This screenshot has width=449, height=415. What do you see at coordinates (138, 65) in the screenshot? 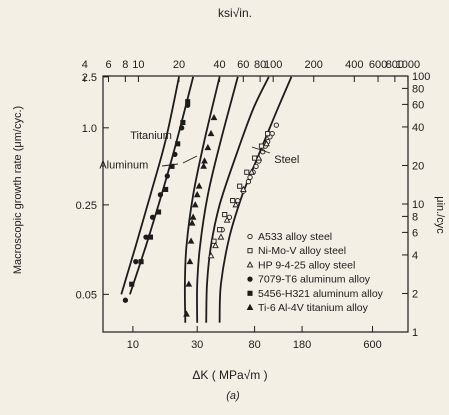
I see `x-top-tick-label: 10` at bounding box center [138, 65].